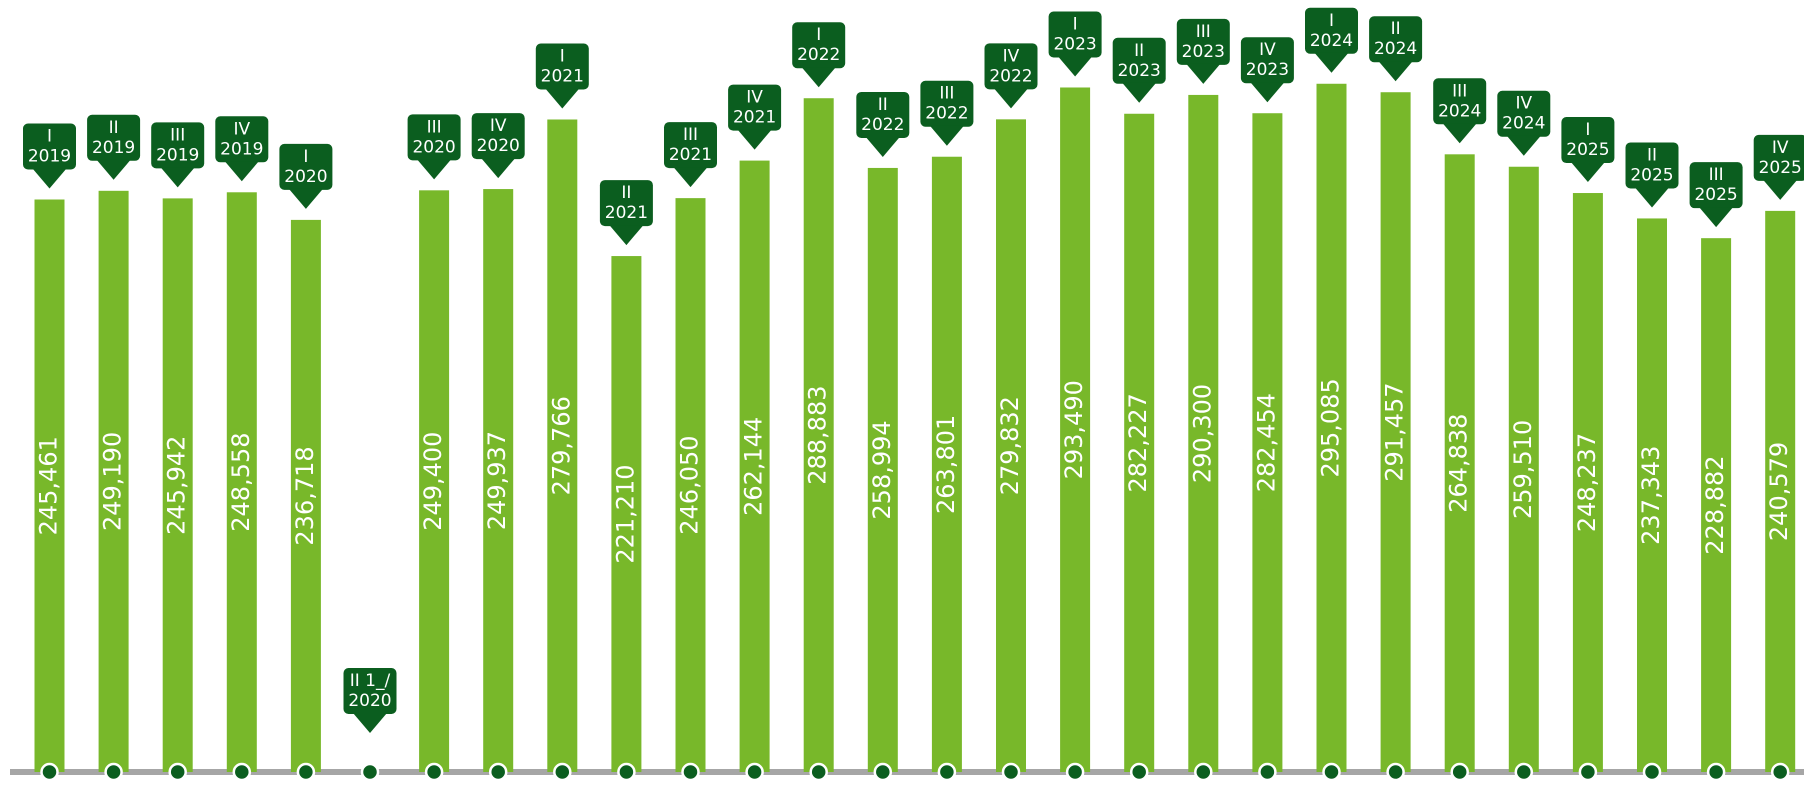 This screenshot has width=1804, height=785. What do you see at coordinates (1138, 442) in the screenshot?
I see `value-label: 282,227` at bounding box center [1138, 442].